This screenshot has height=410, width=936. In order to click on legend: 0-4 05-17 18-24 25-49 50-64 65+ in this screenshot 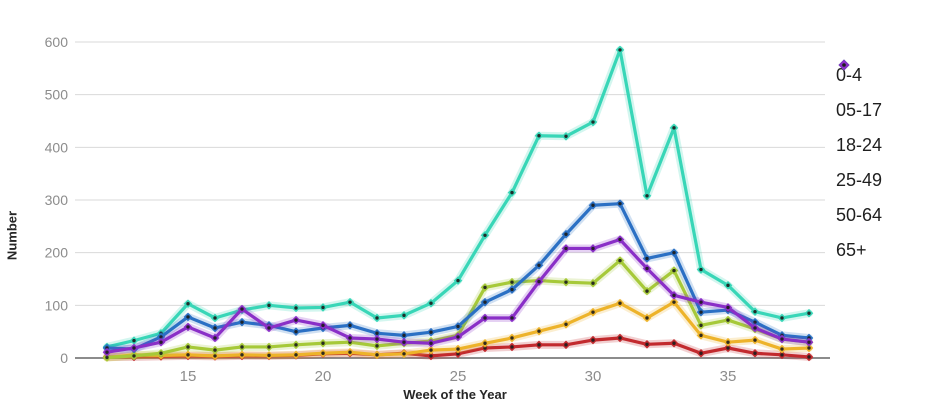, I will do `click(859, 162)`.